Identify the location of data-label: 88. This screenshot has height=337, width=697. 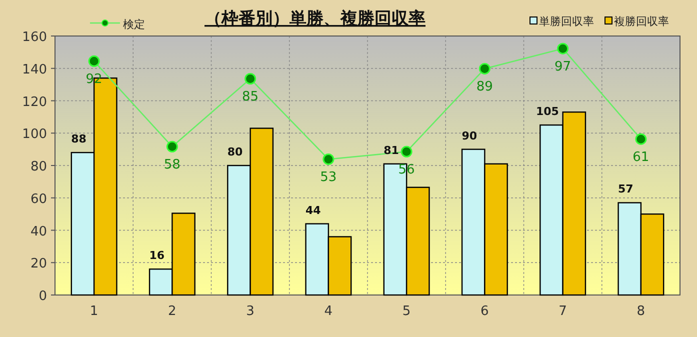
(78, 139).